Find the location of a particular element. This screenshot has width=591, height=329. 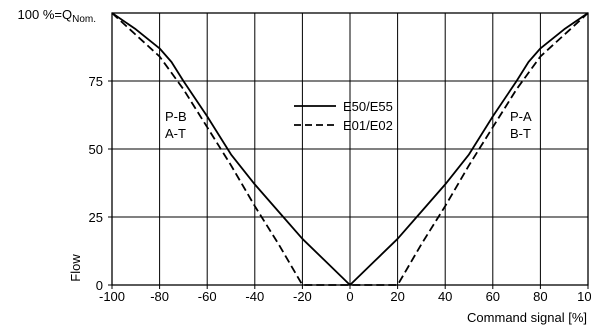

y-tick-label: 25 is located at coordinates (96, 217).